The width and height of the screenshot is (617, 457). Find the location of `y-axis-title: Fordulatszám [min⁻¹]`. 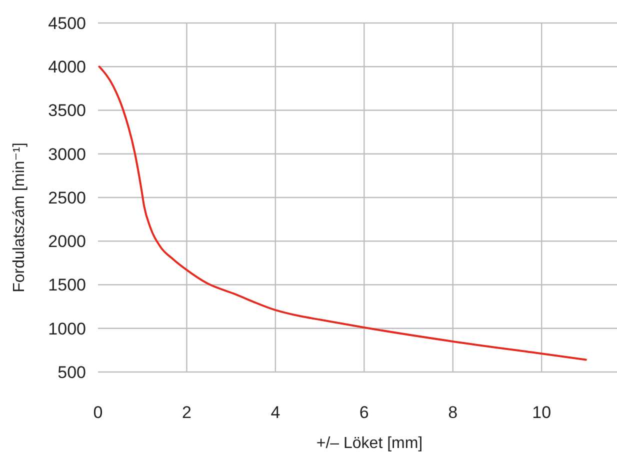

y-axis-title: Fordulatszám [min⁻¹] is located at coordinates (19, 217).